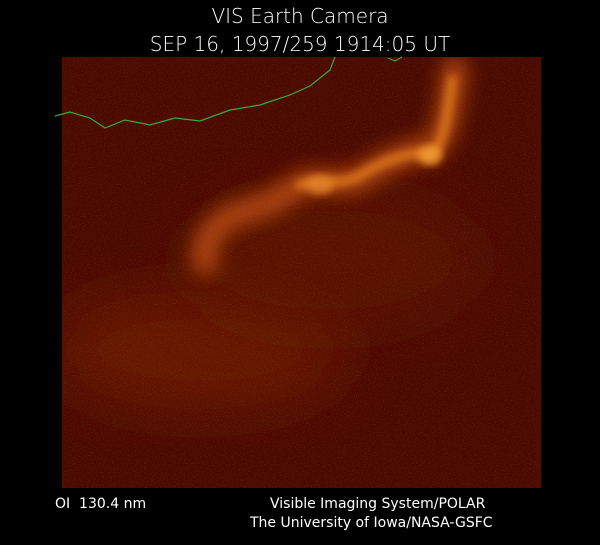 The image size is (600, 545). Describe the element at coordinates (378, 504) in the screenshot. I see `instrument: Visible Imaging System/POLAR` at that location.